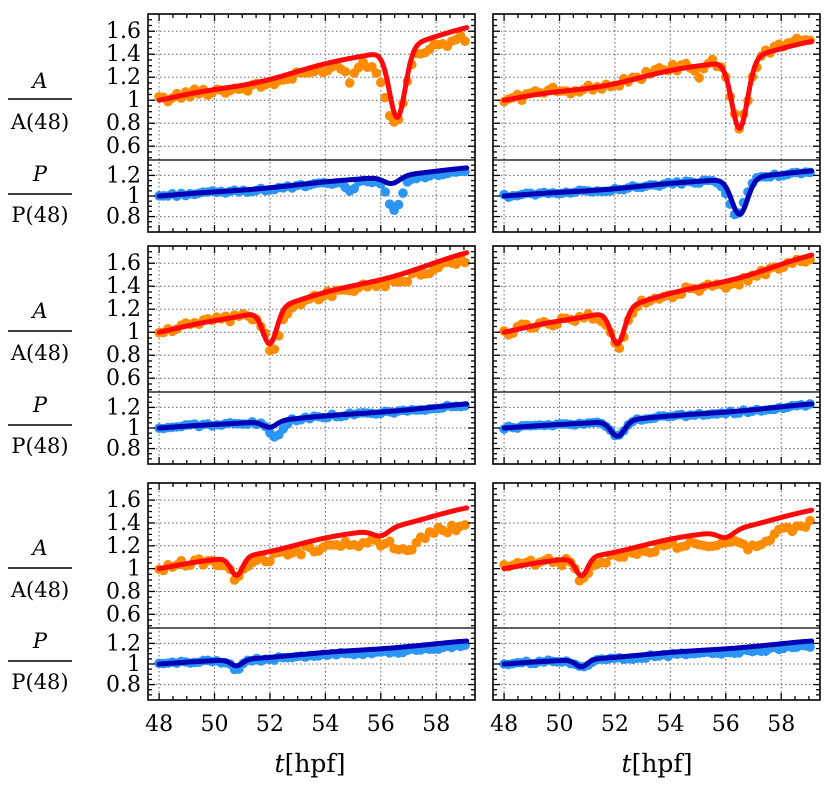 The width and height of the screenshot is (831, 786). What do you see at coordinates (39, 122) in the screenshot?
I see `ylabel-A-den-row0: A(48)` at bounding box center [39, 122].